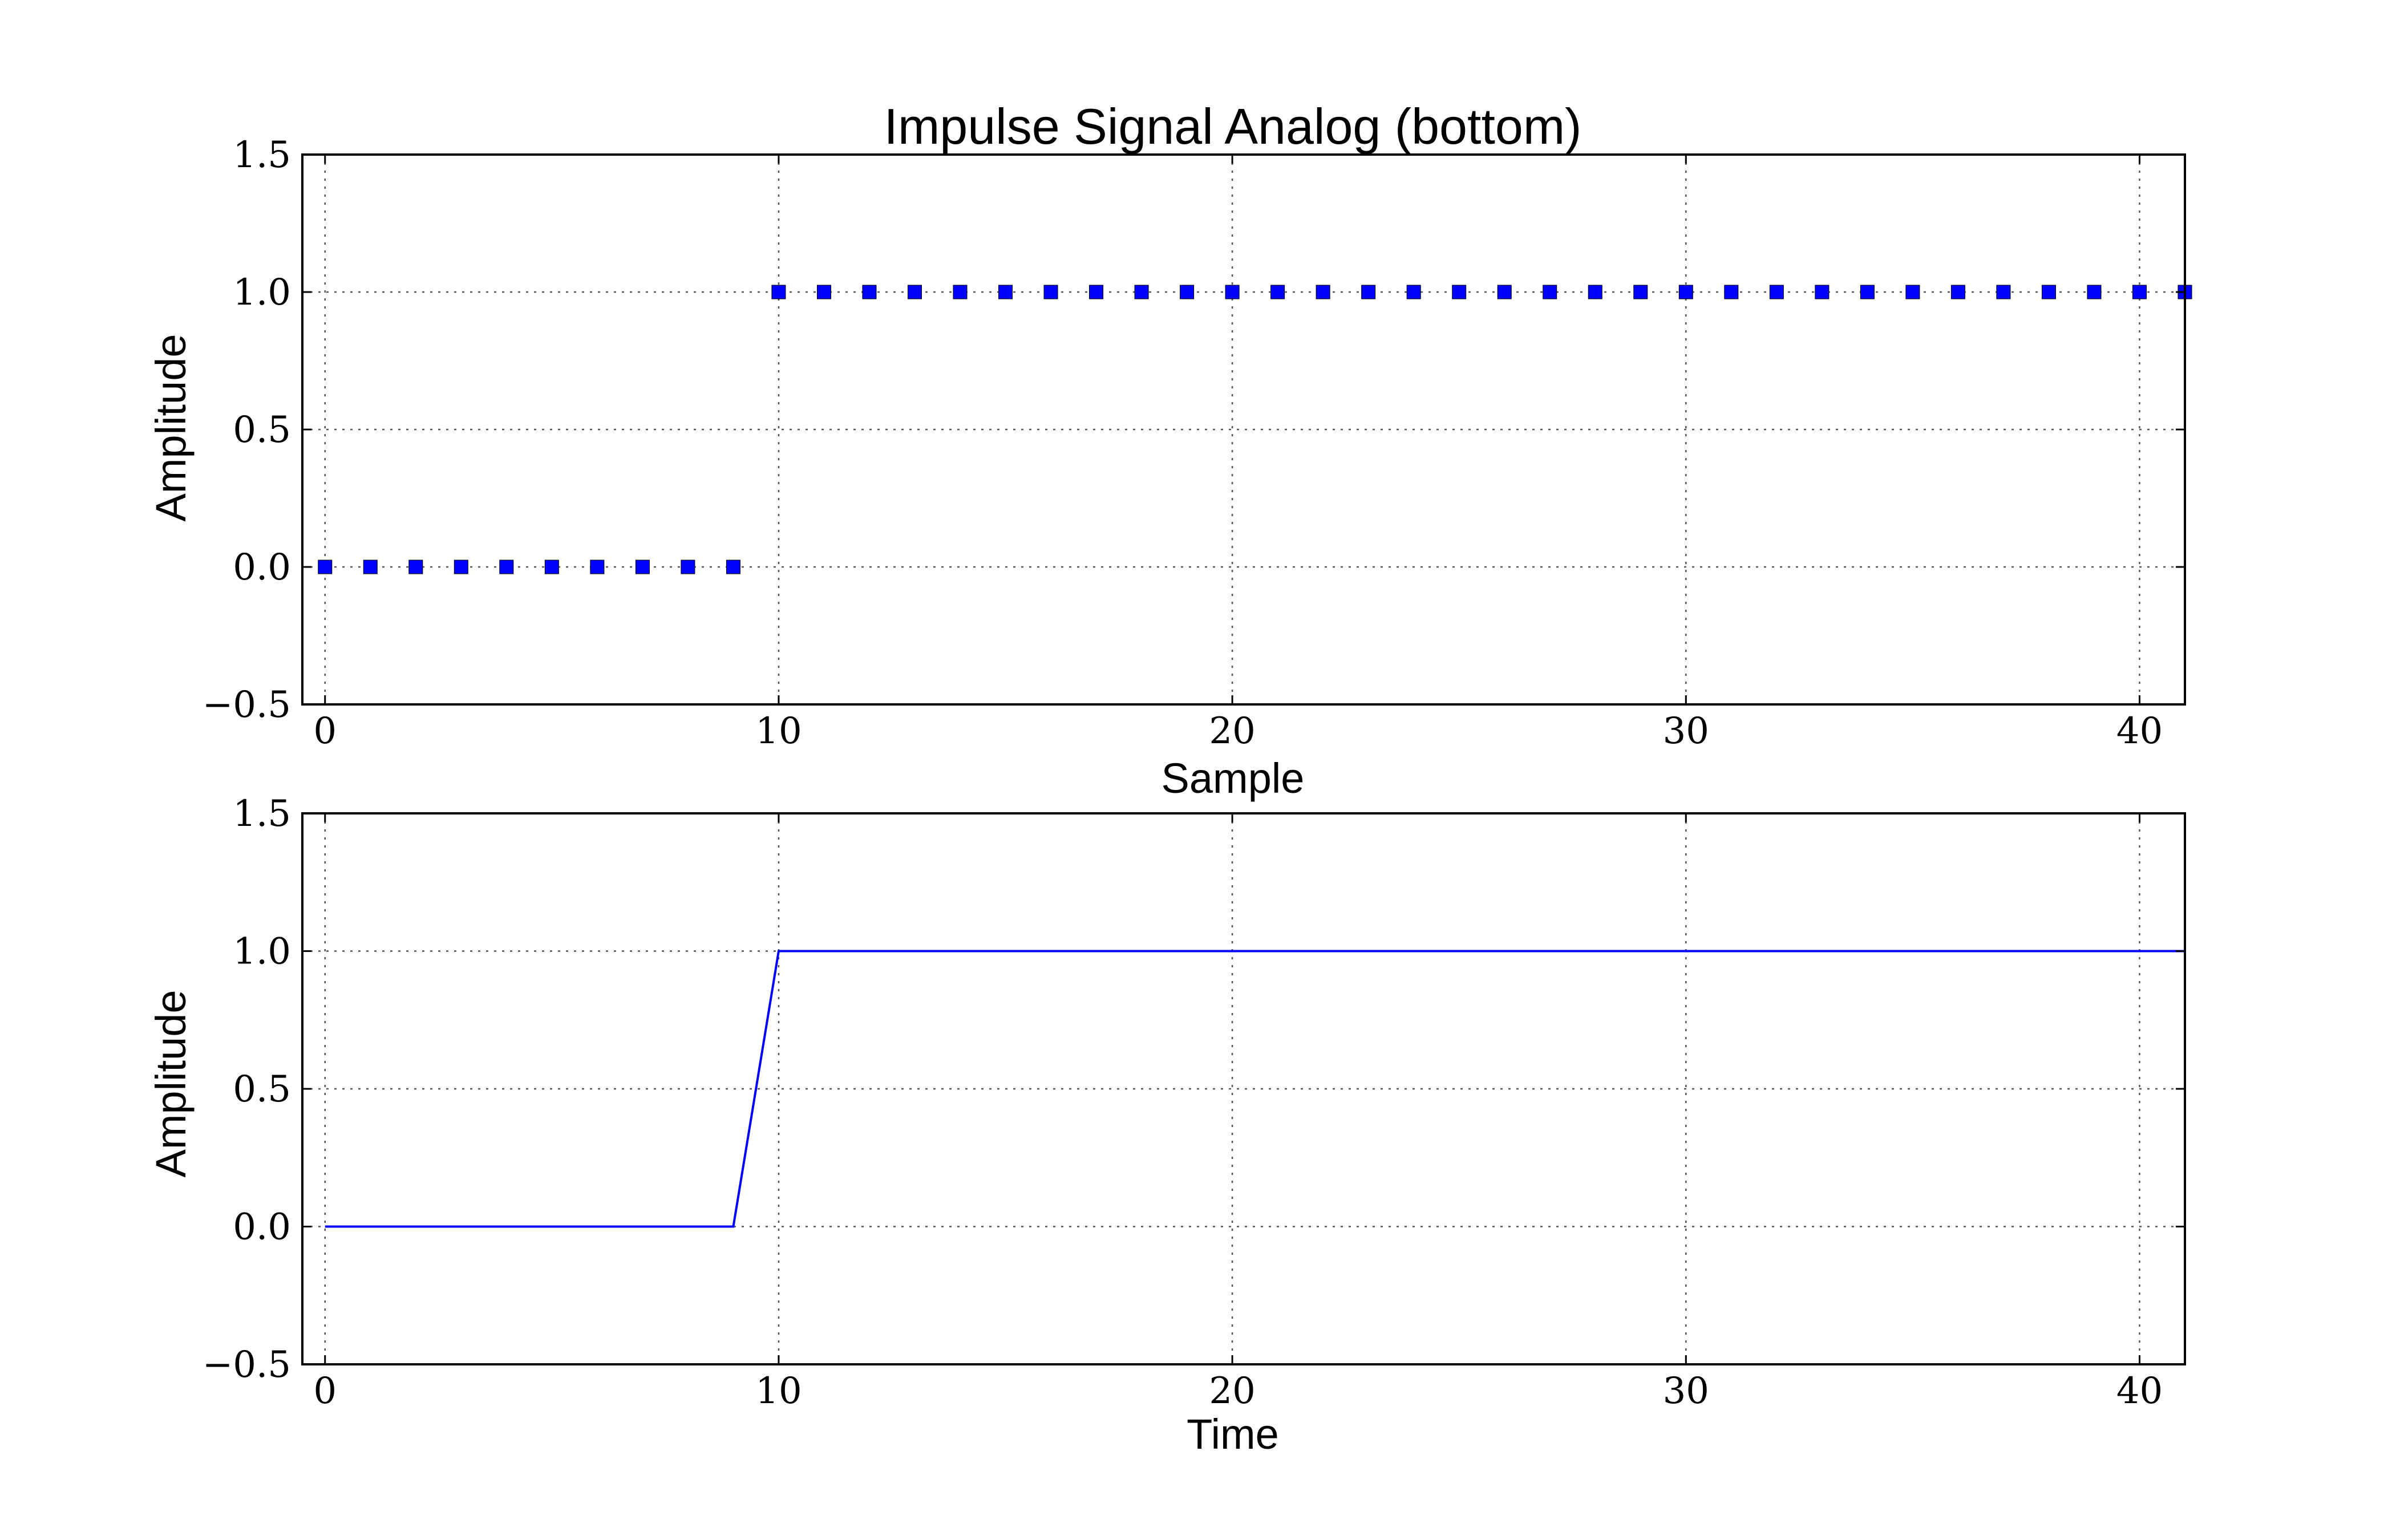  Describe the element at coordinates (247, 1365) in the screenshot. I see `panel2-y-tick-label-0: −0.5` at that location.